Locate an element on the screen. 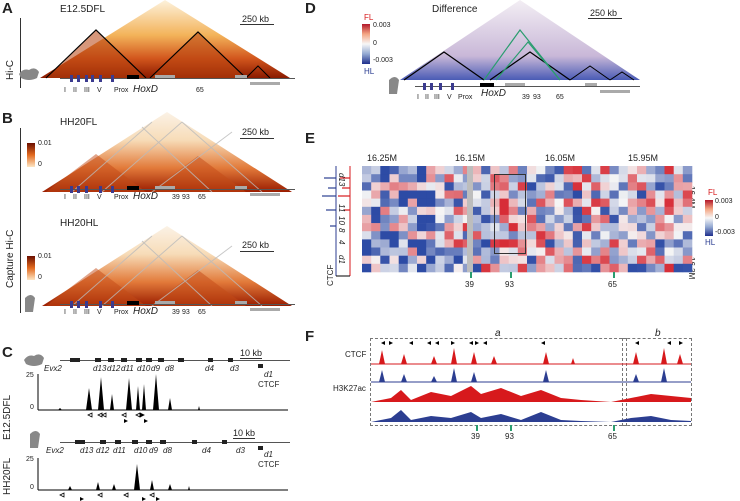 This screenshot has width=740, height=501. panel-f-track-h3k27ac: H3K27ac is located at coordinates (349, 388).